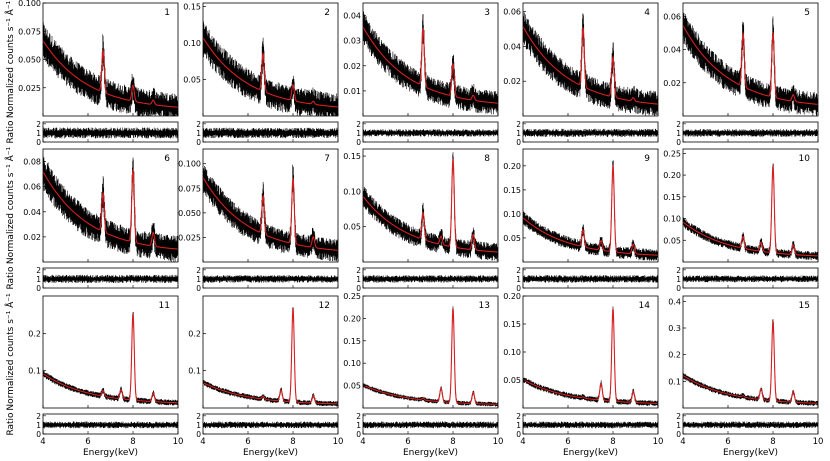 The height and width of the screenshot is (461, 830). What do you see at coordinates (352, 318) in the screenshot?
I see `y-tick-label: 0.20` at bounding box center [352, 318].